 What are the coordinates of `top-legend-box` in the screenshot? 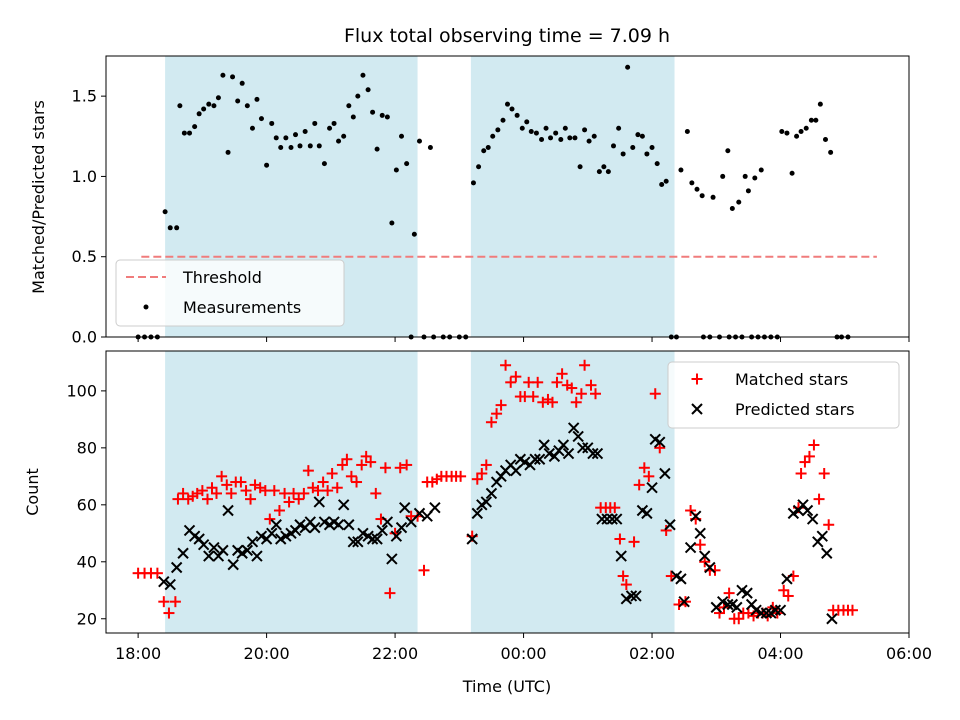 It's located at (230, 293).